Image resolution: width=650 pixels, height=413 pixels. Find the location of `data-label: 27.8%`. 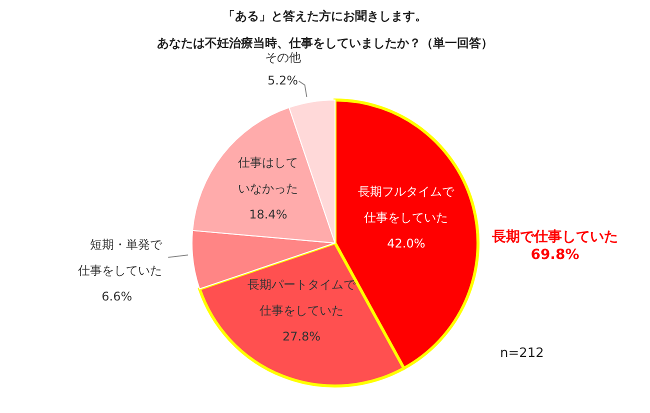

data-label: 27.8% is located at coordinates (301, 337).